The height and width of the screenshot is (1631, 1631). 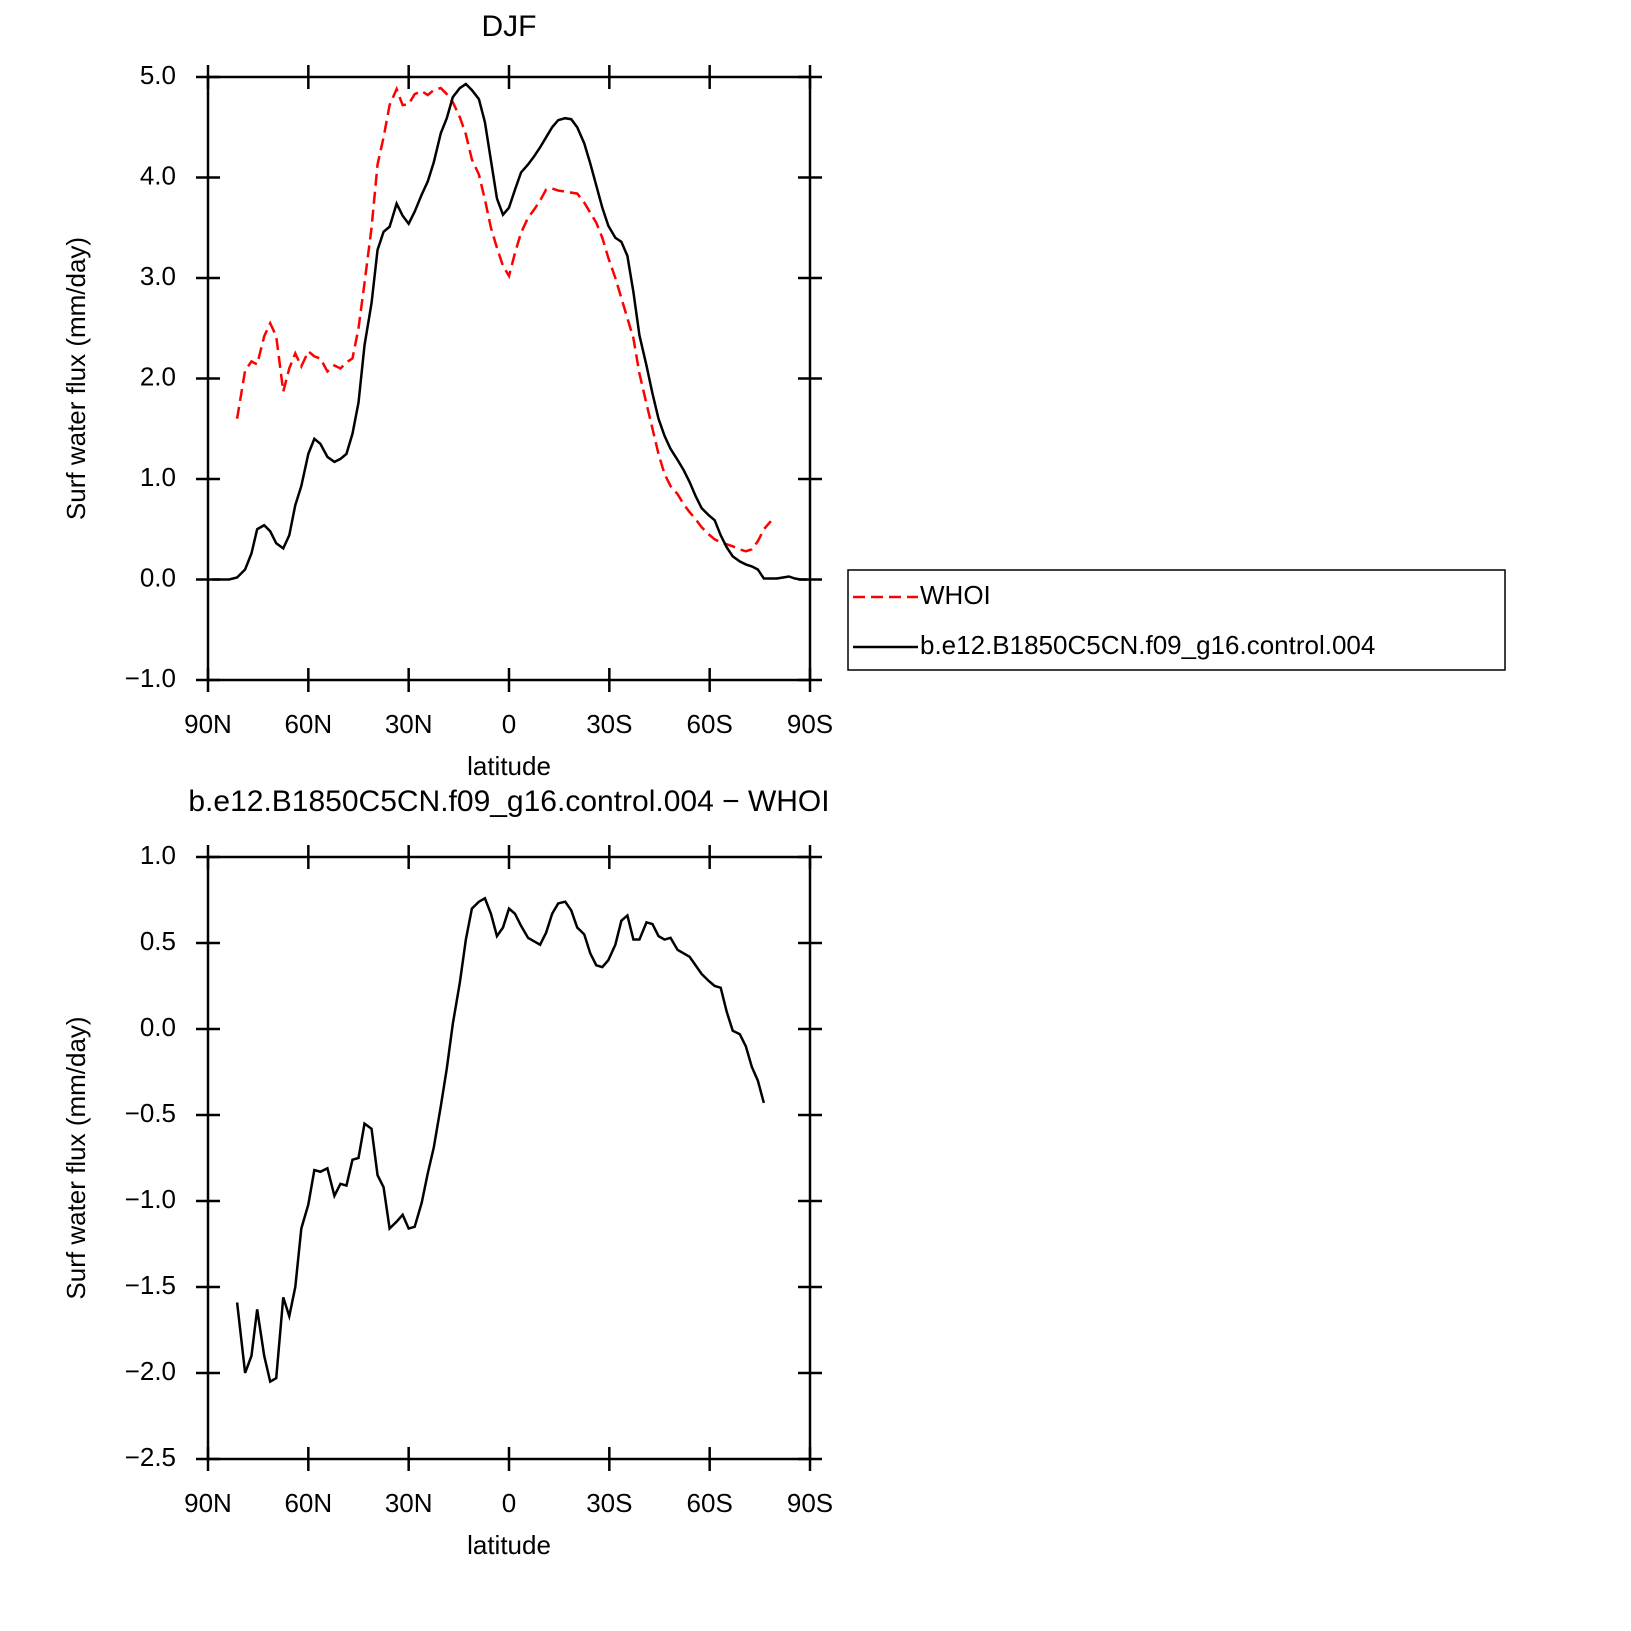 I want to click on y-tick-label: −2.0, so click(x=150, y=1371).